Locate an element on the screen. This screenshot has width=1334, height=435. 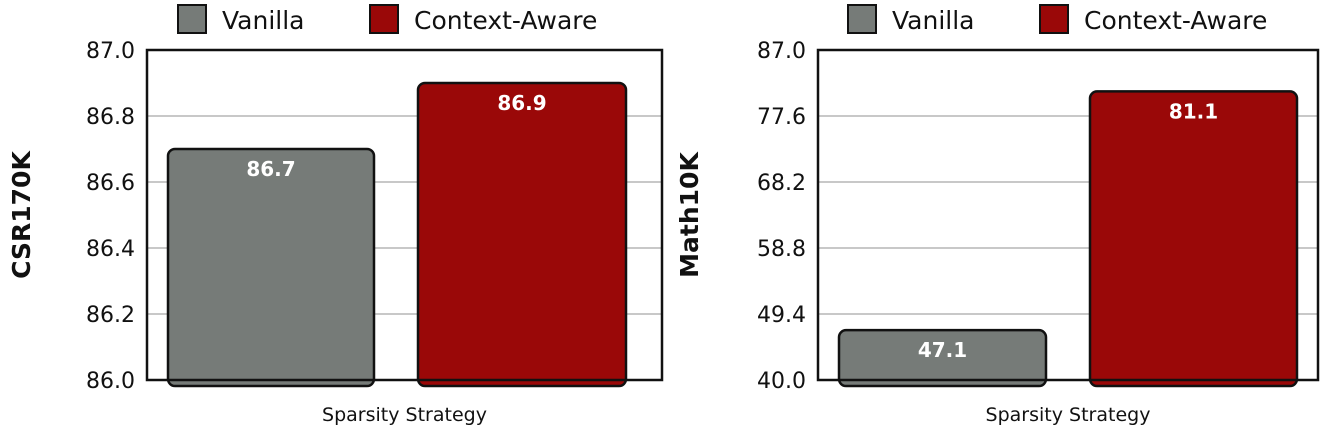
y-axis-label: Math10K is located at coordinates (689, 214).